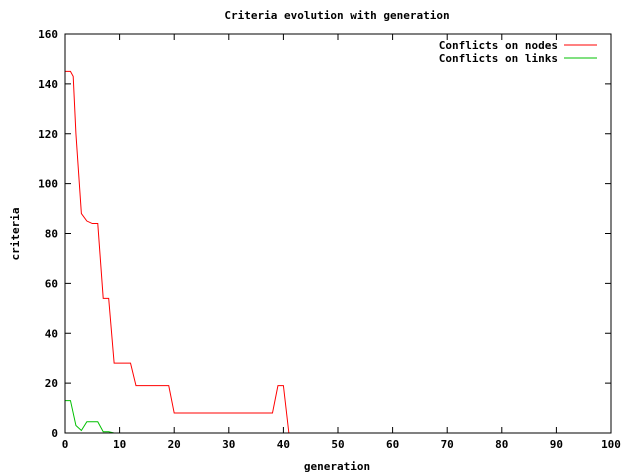 The image size is (625, 475). Describe the element at coordinates (48, 84) in the screenshot. I see `y-tick-label: 140` at that location.